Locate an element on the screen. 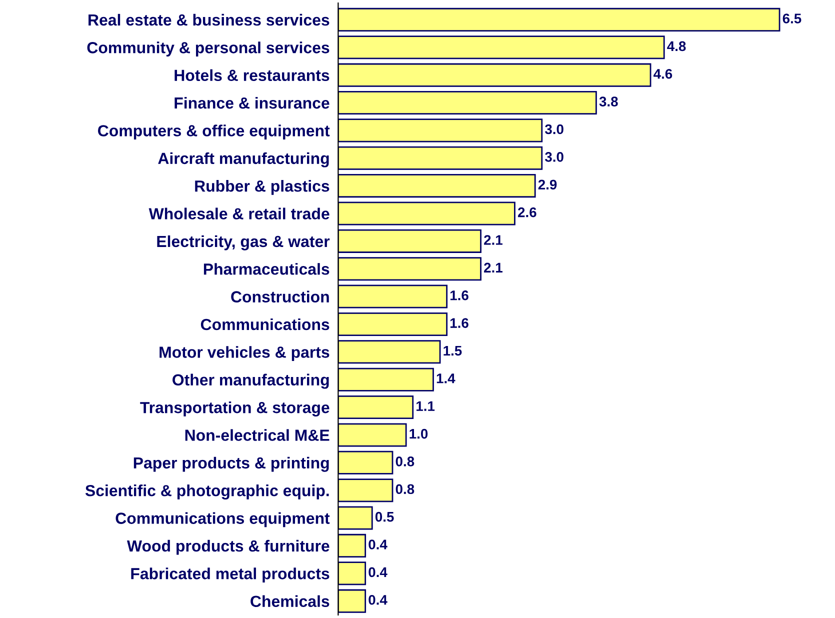  data-label: 1.1 is located at coordinates (425, 406).